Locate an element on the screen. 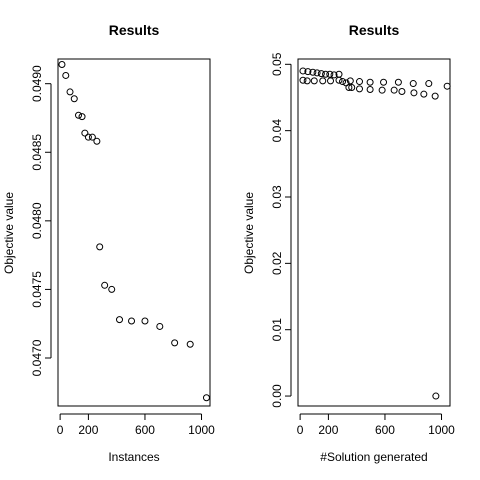 The width and height of the screenshot is (480, 480). y-tick-label: 0.0485 is located at coordinates (37, 152).